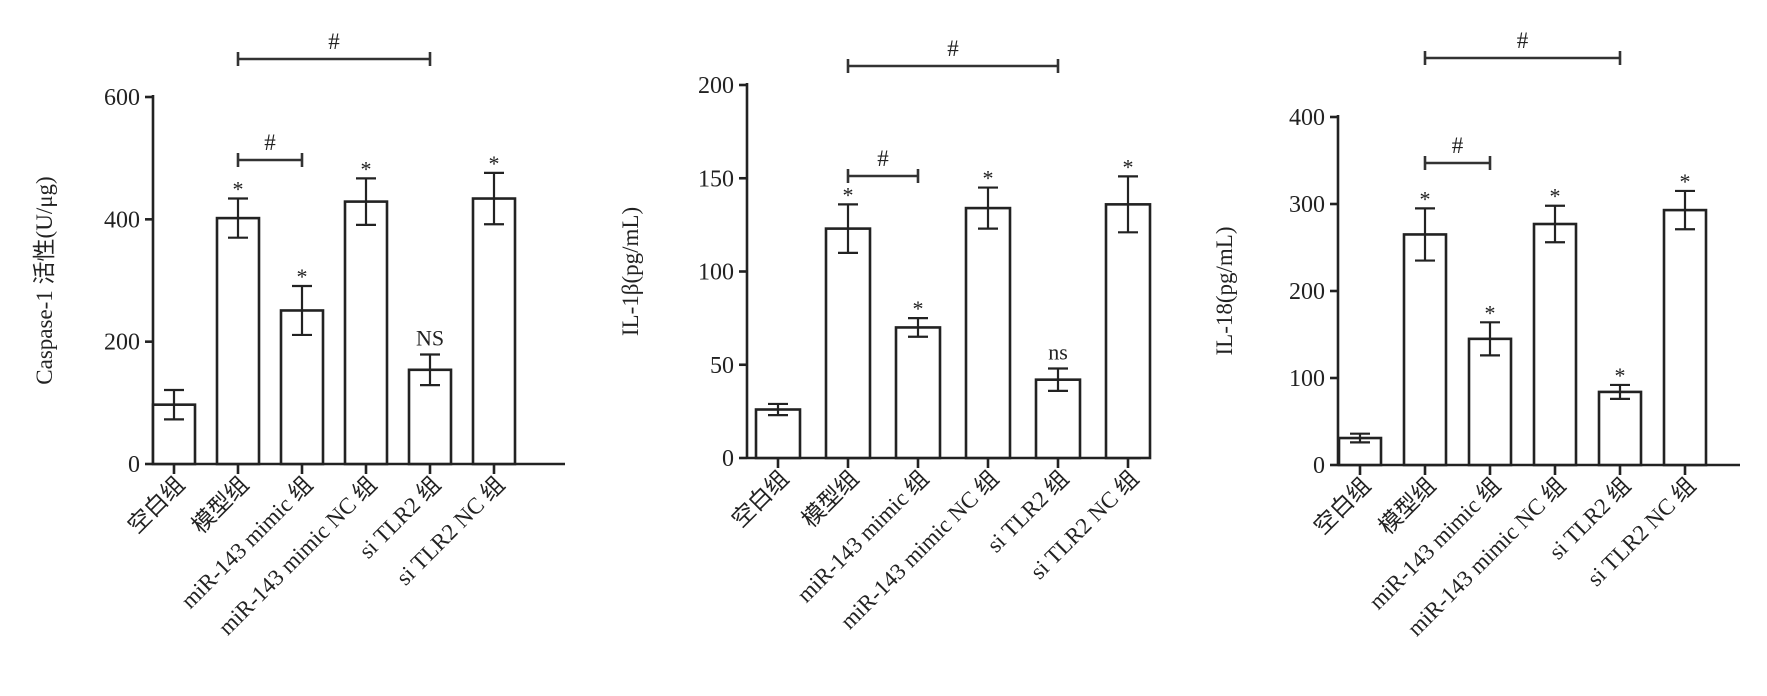 The height and width of the screenshot is (696, 1767). I want to click on y-axis-title: Caspase-1 活性(U/μg), so click(44, 280).